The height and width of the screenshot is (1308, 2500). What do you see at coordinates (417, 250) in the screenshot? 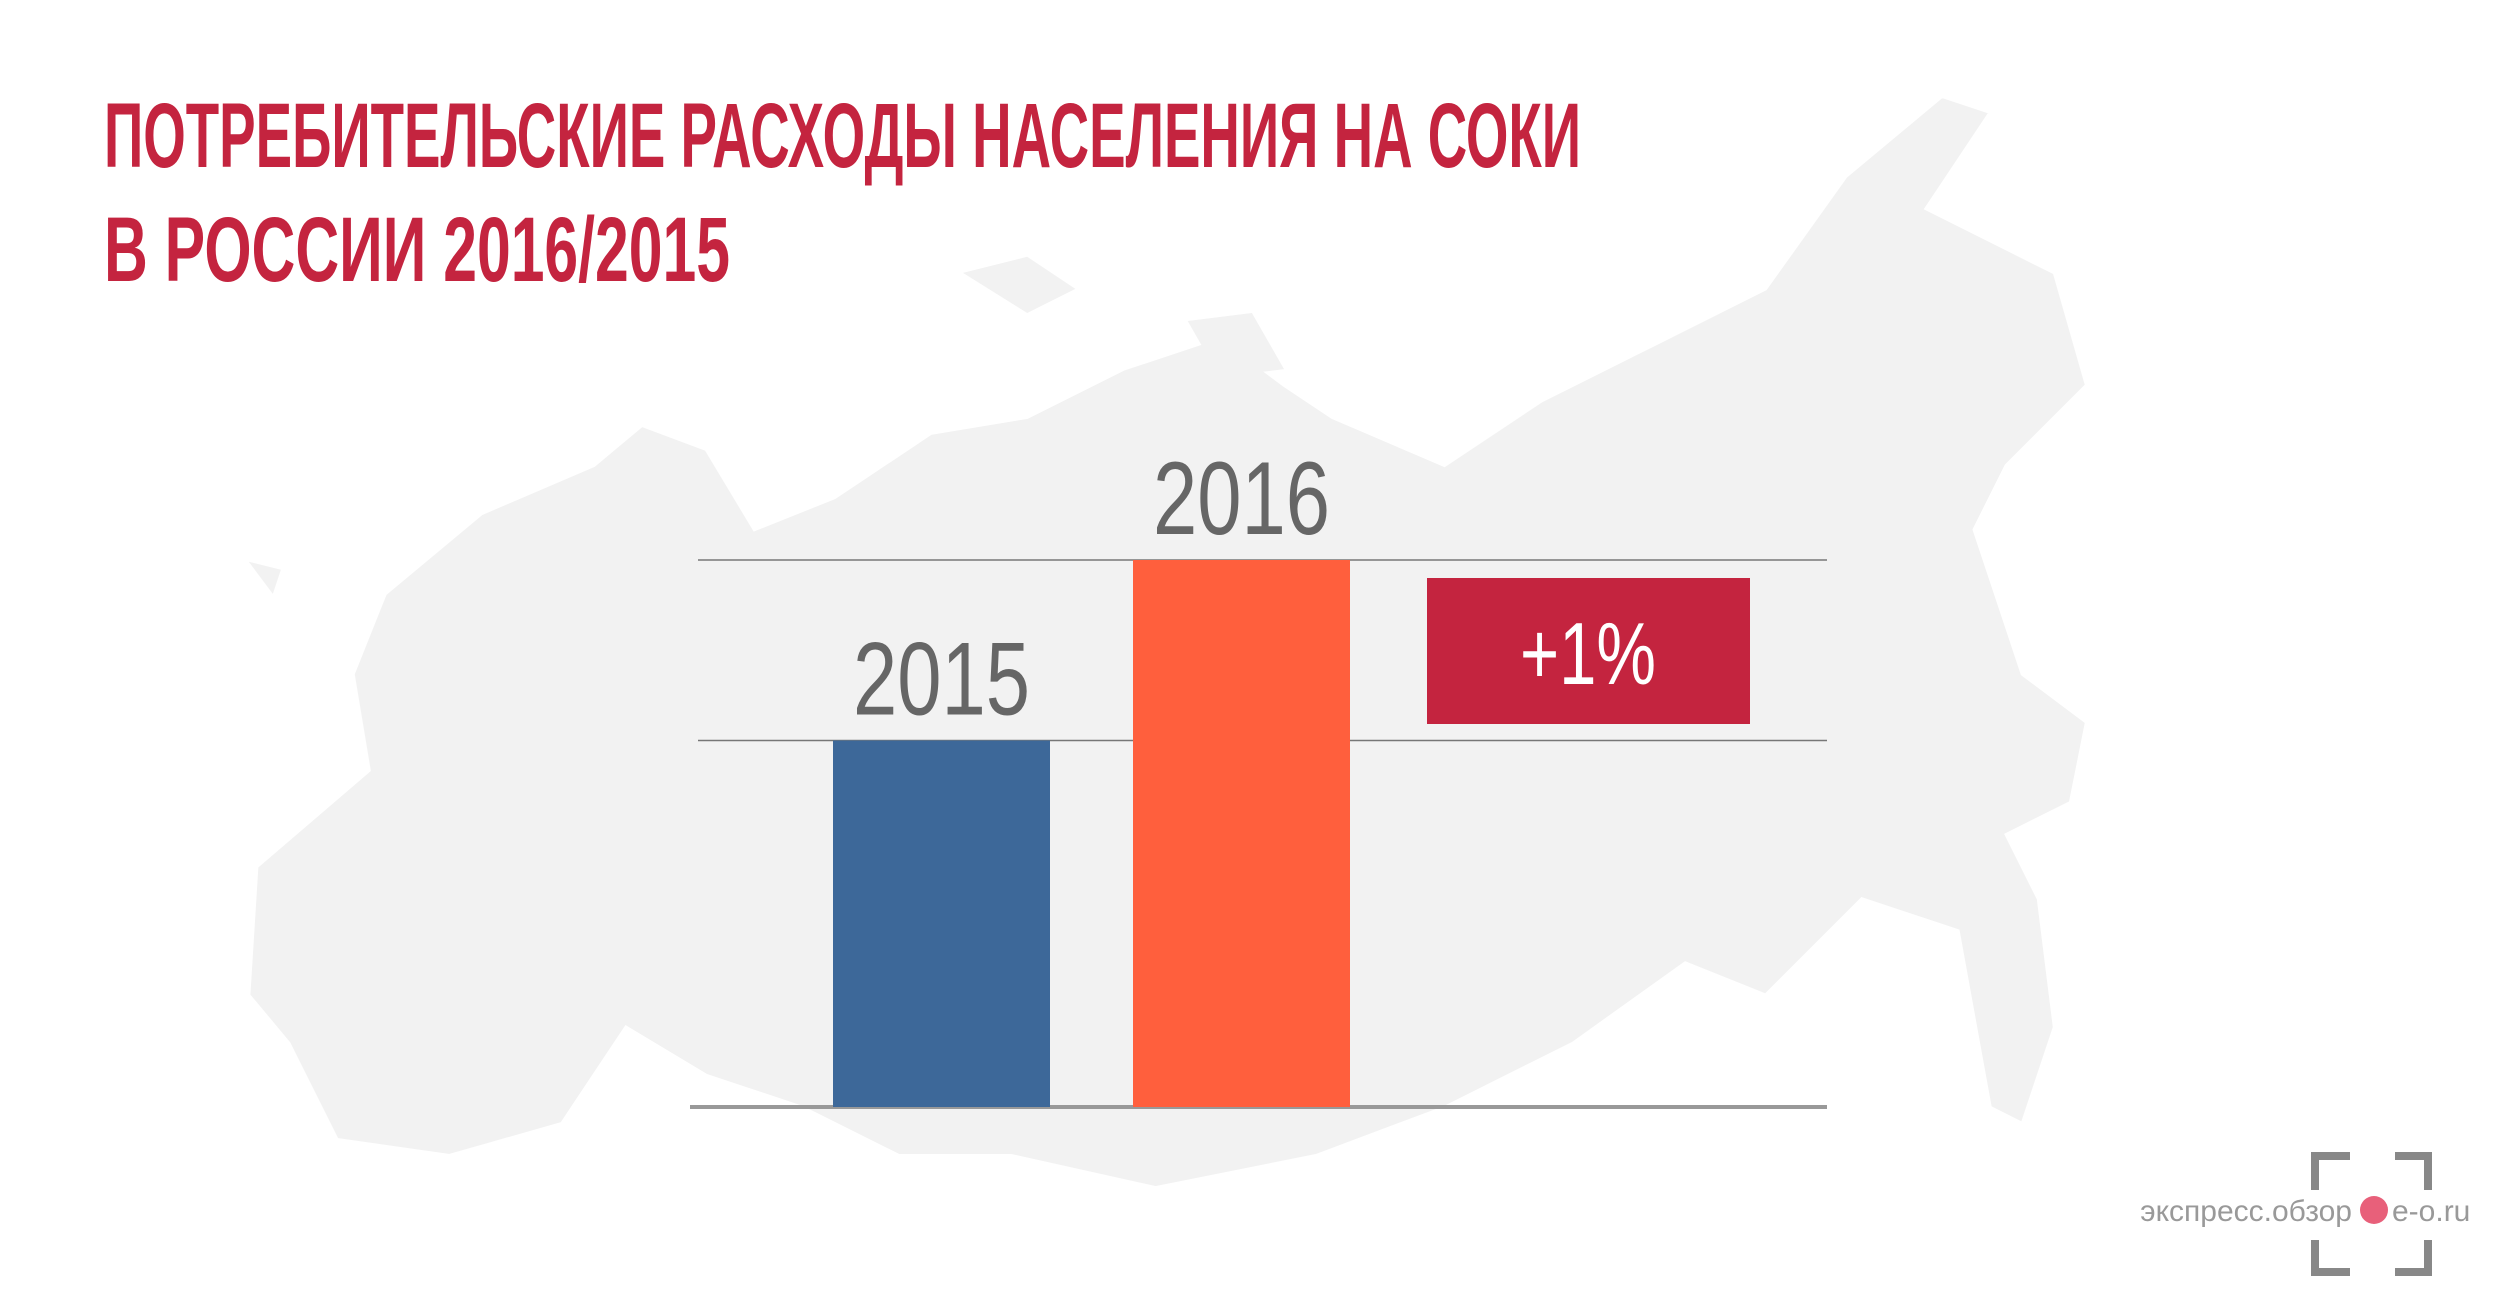
I see `chart-title: В РОССИИ 2016/2015` at bounding box center [417, 250].